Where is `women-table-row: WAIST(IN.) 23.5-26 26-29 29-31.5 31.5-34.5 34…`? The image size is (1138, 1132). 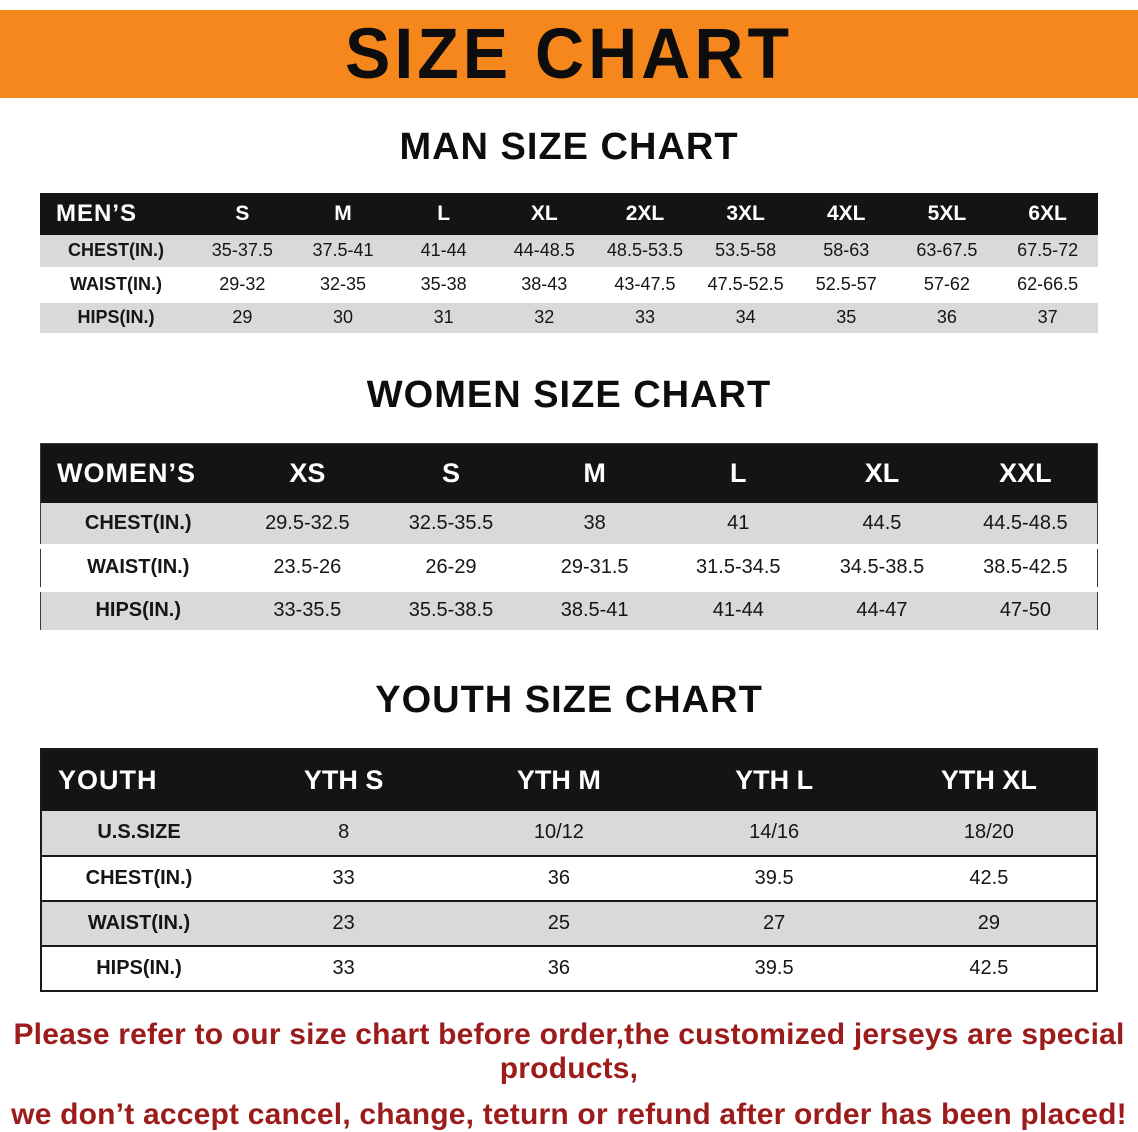 women-table-row: WAIST(IN.) 23.5-26 26-29 29-31.5 31.5-34.5 34… is located at coordinates (569, 567).